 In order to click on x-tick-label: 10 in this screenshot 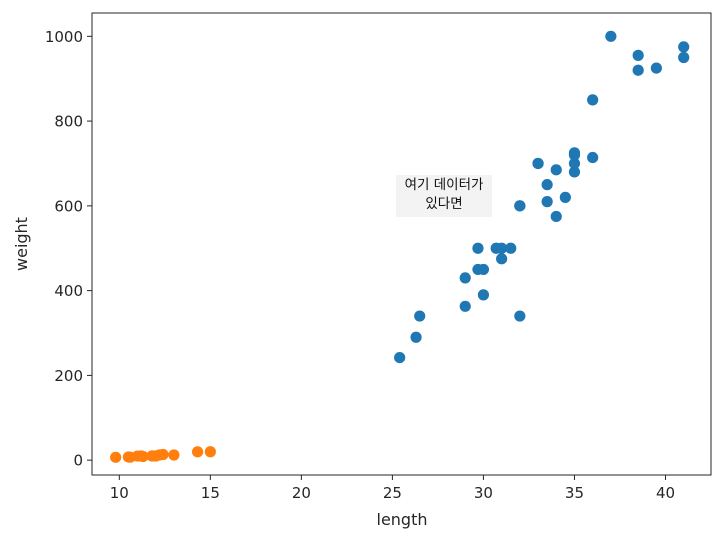, I will do `click(119, 493)`.